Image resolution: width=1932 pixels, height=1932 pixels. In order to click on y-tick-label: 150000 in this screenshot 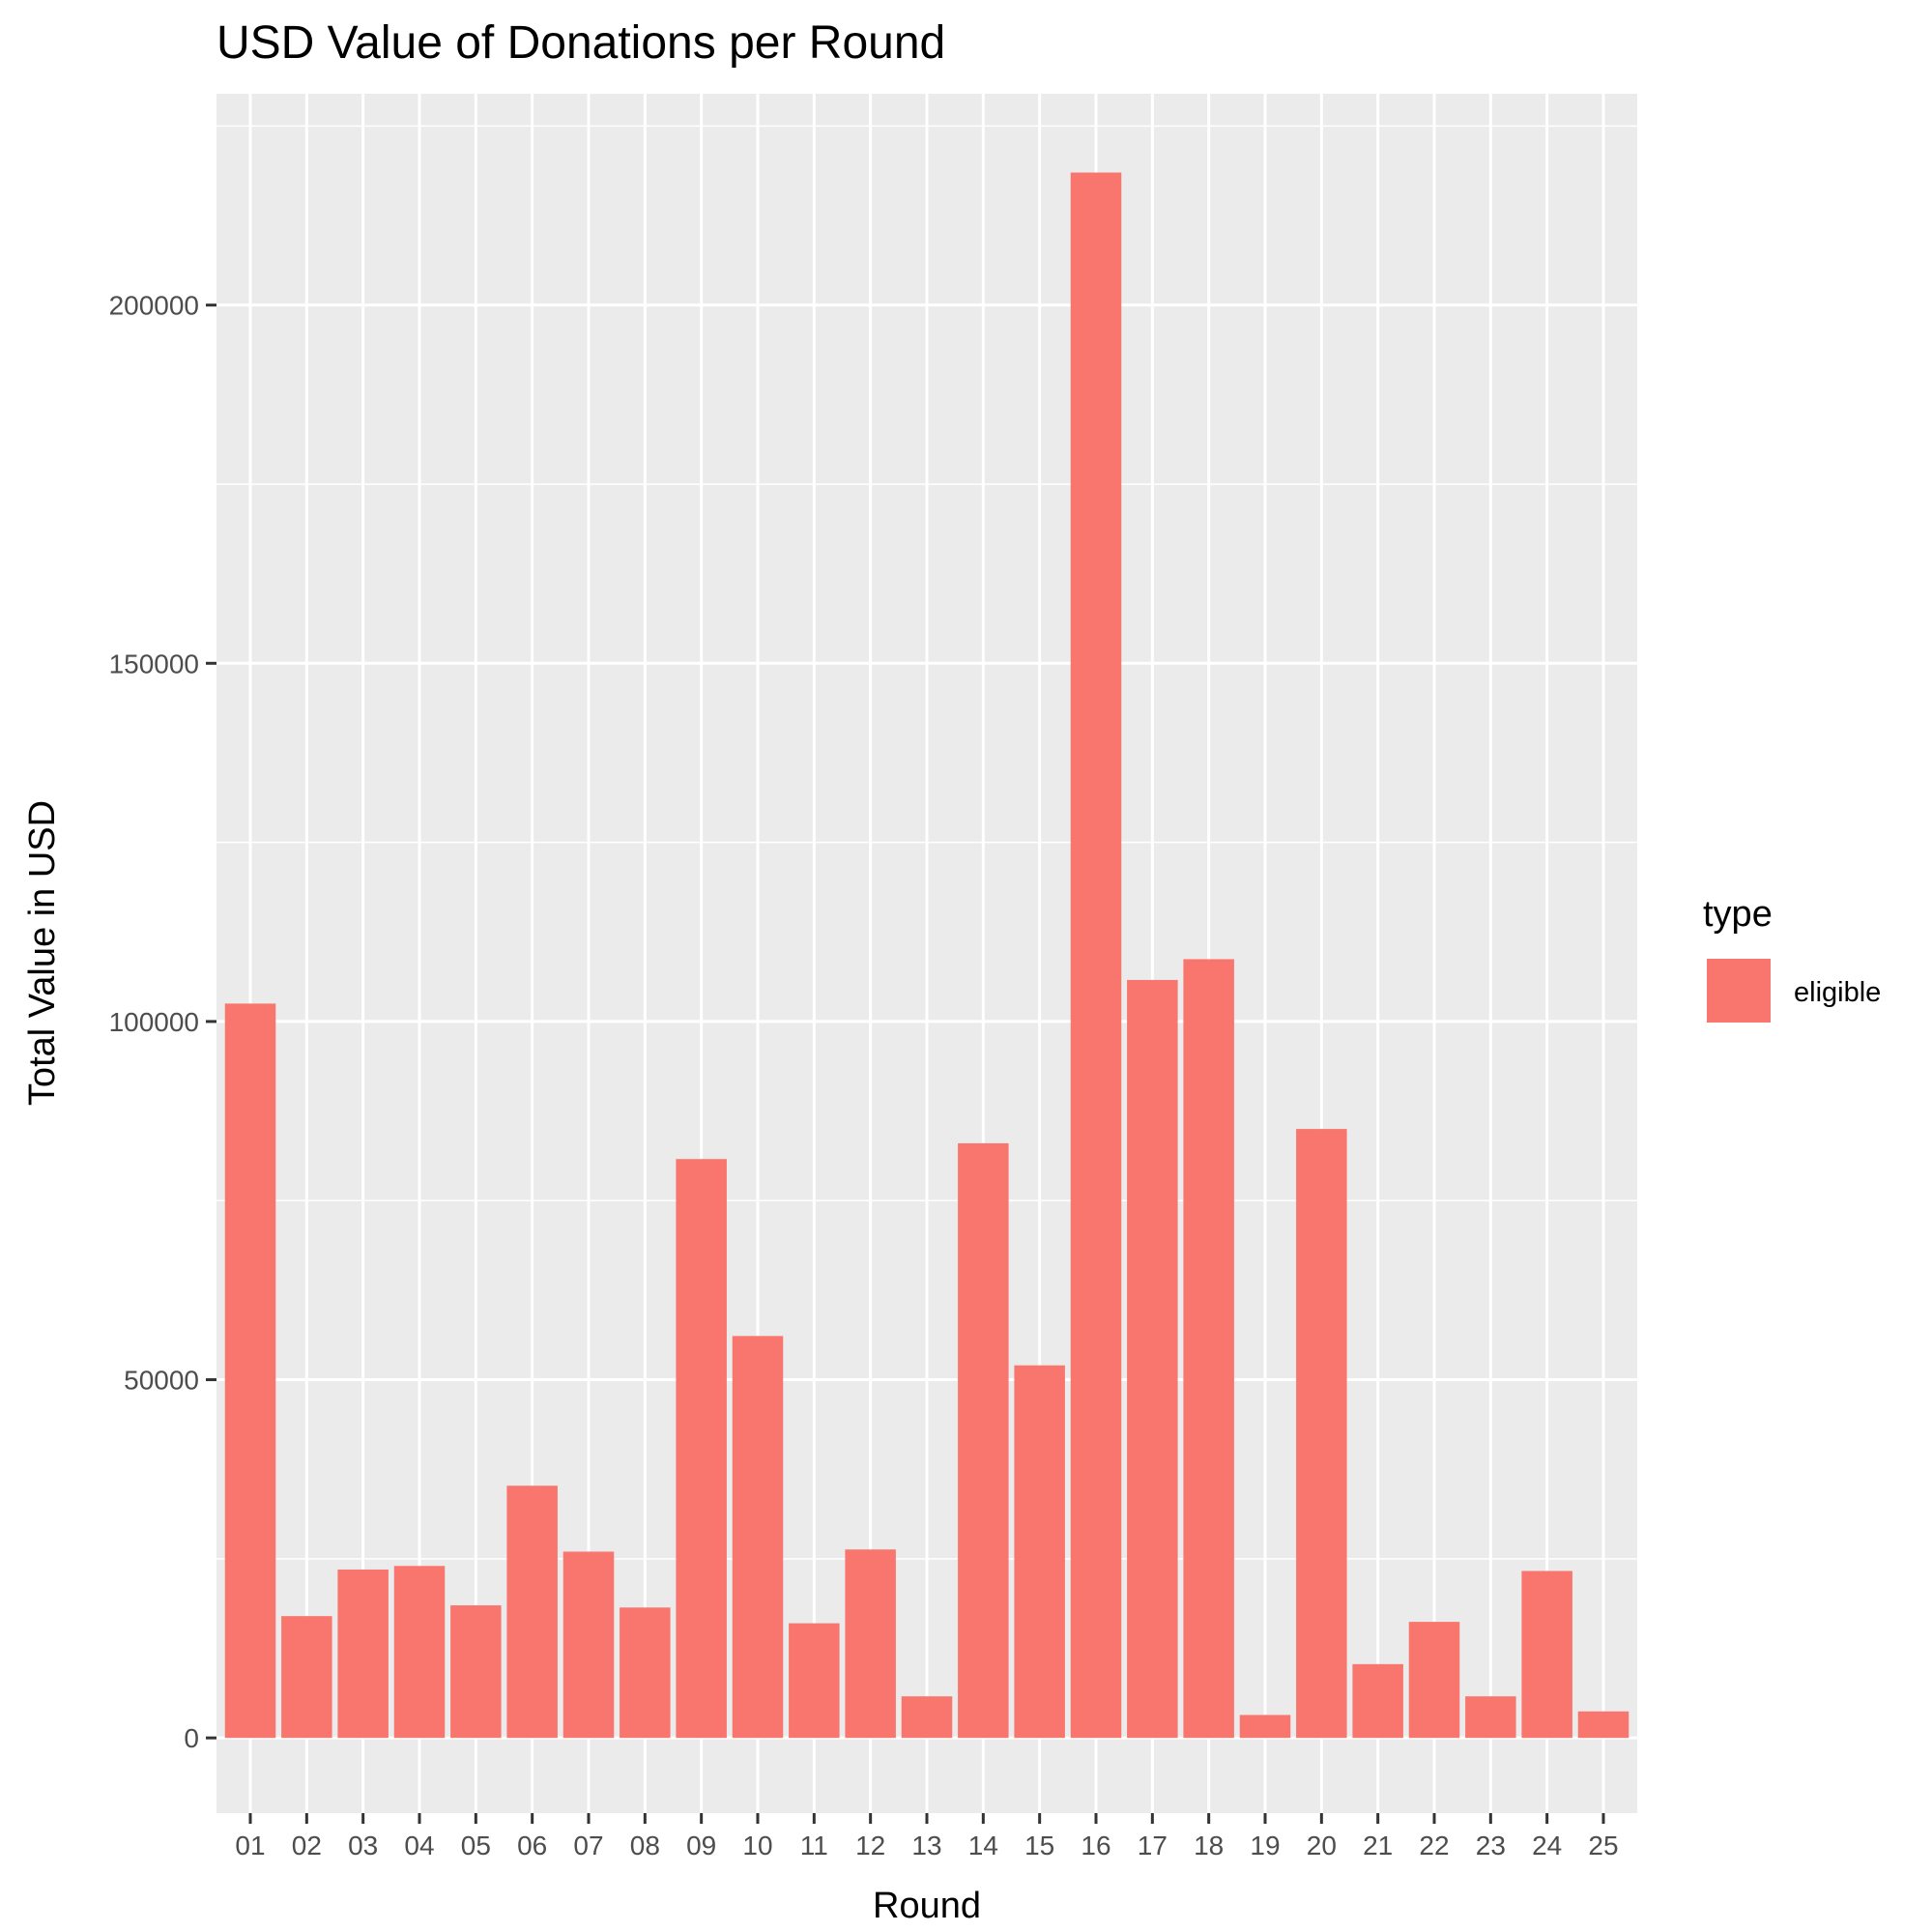, I will do `click(154, 663)`.